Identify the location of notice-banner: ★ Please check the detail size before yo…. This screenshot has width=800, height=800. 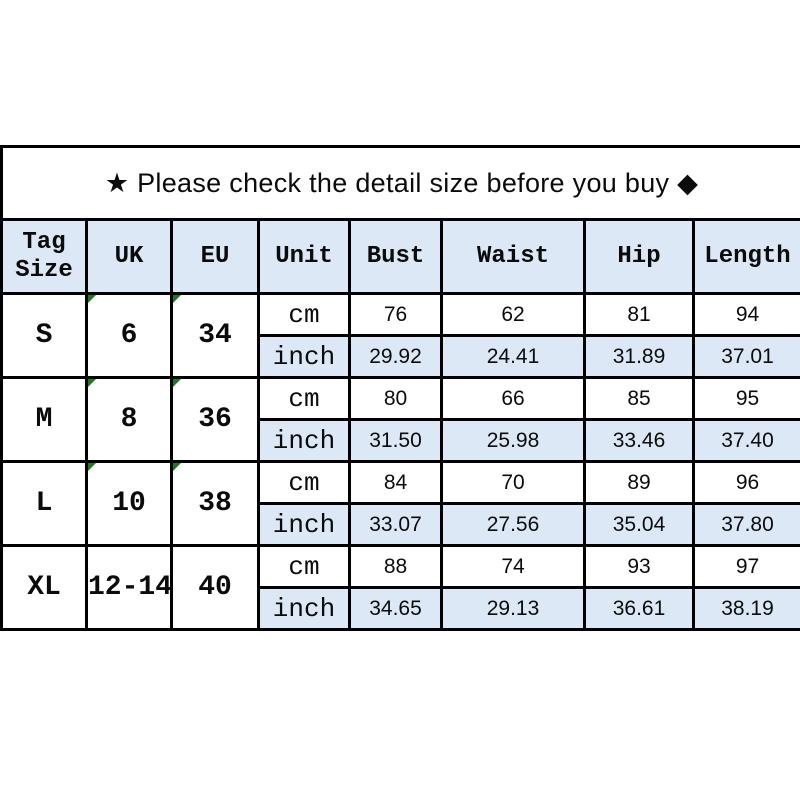
(400, 183).